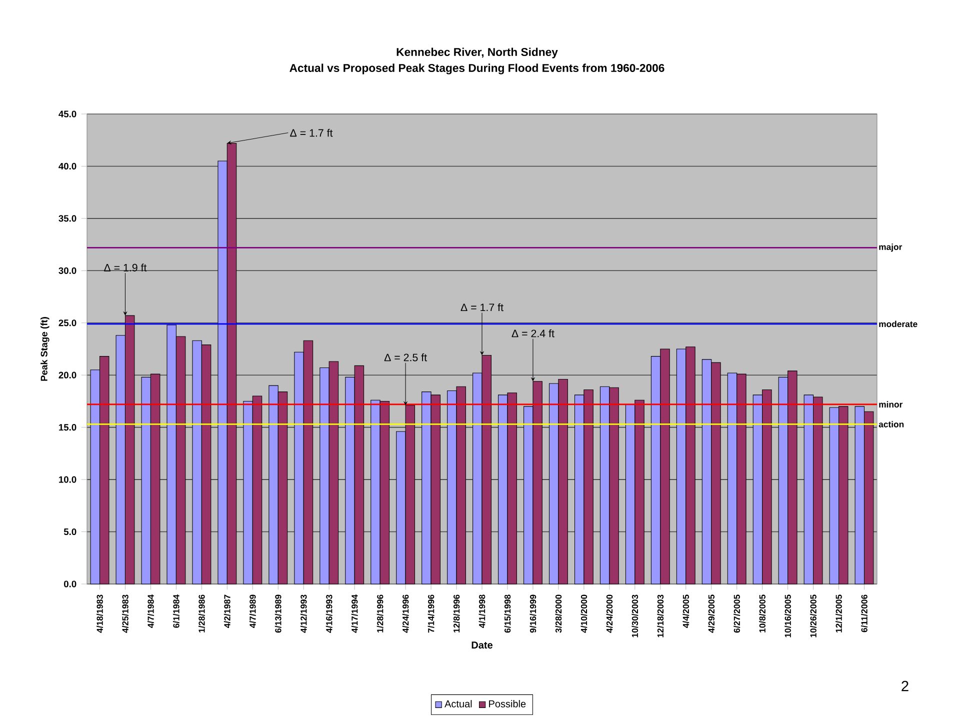  Describe the element at coordinates (67, 114) in the screenshot. I see `y-tick-label: 45.0` at that location.